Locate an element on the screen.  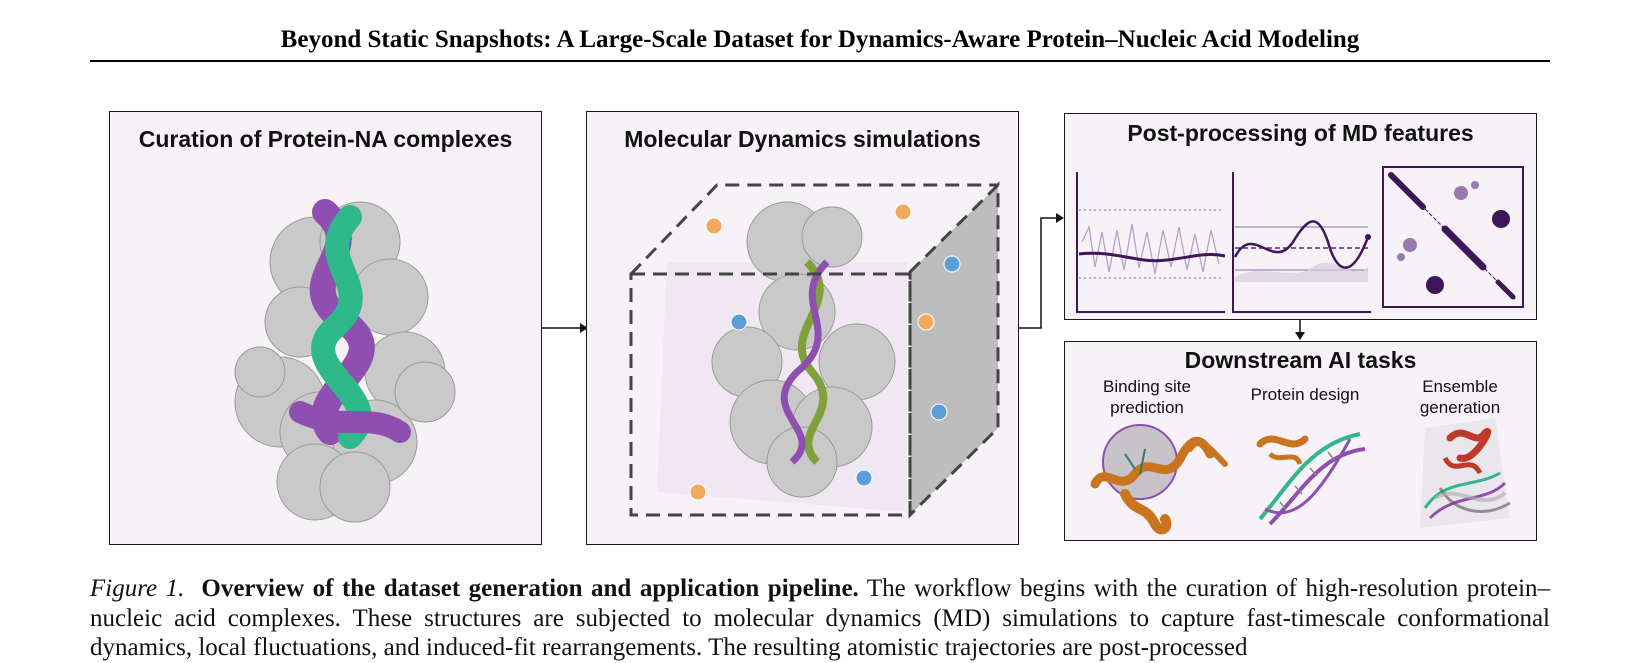
timeseries-plot-icon is located at coordinates (1151, 242).